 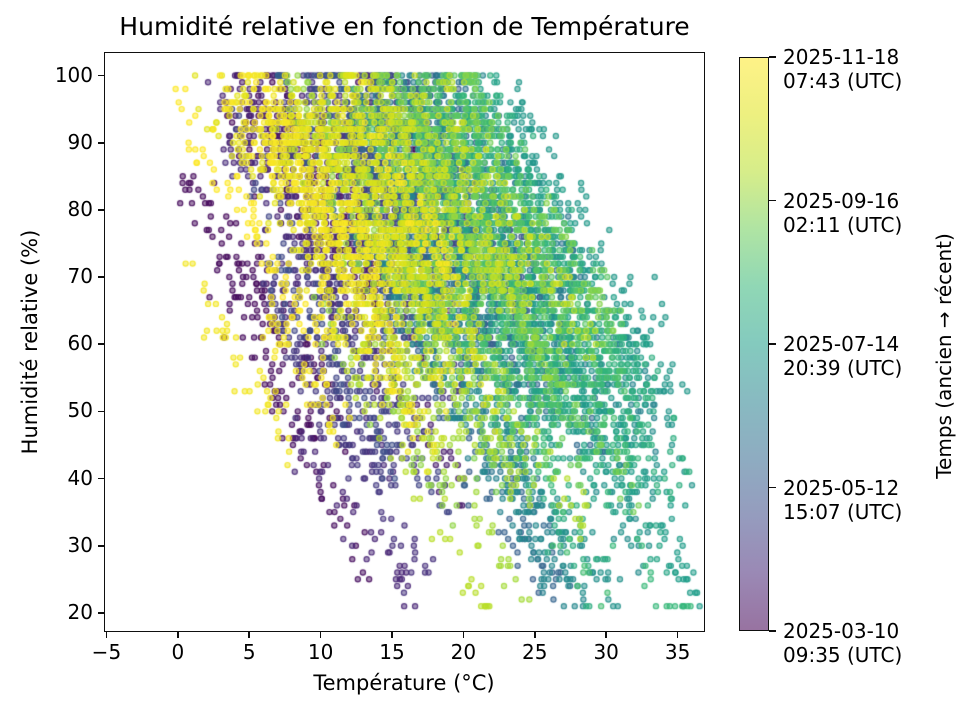 I want to click on x-tick-label: 35, so click(x=677, y=652).